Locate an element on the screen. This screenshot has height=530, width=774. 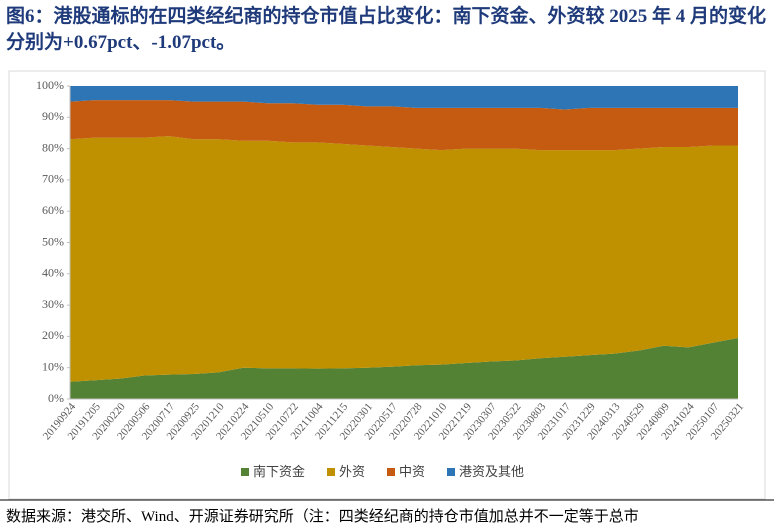
legend-label: 外资 is located at coordinates (352, 471).